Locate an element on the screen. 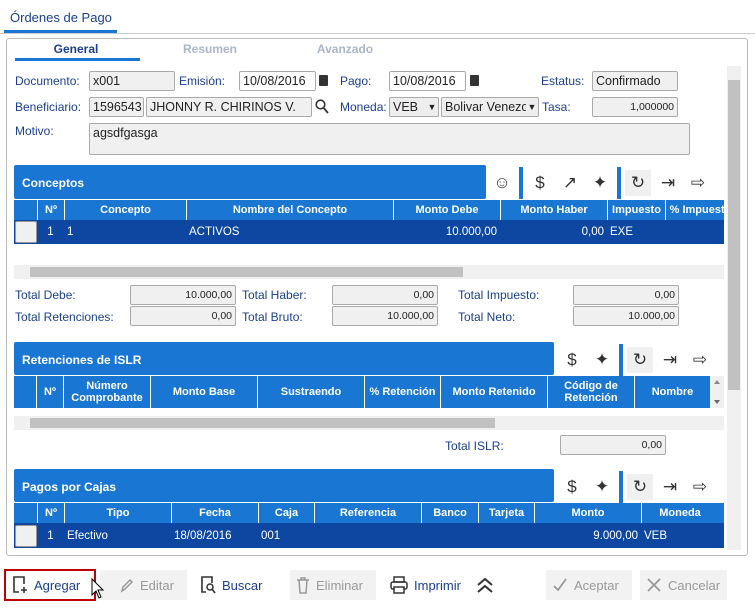 This screenshot has width=755, height=609. documento-field: x001 is located at coordinates (132, 81).